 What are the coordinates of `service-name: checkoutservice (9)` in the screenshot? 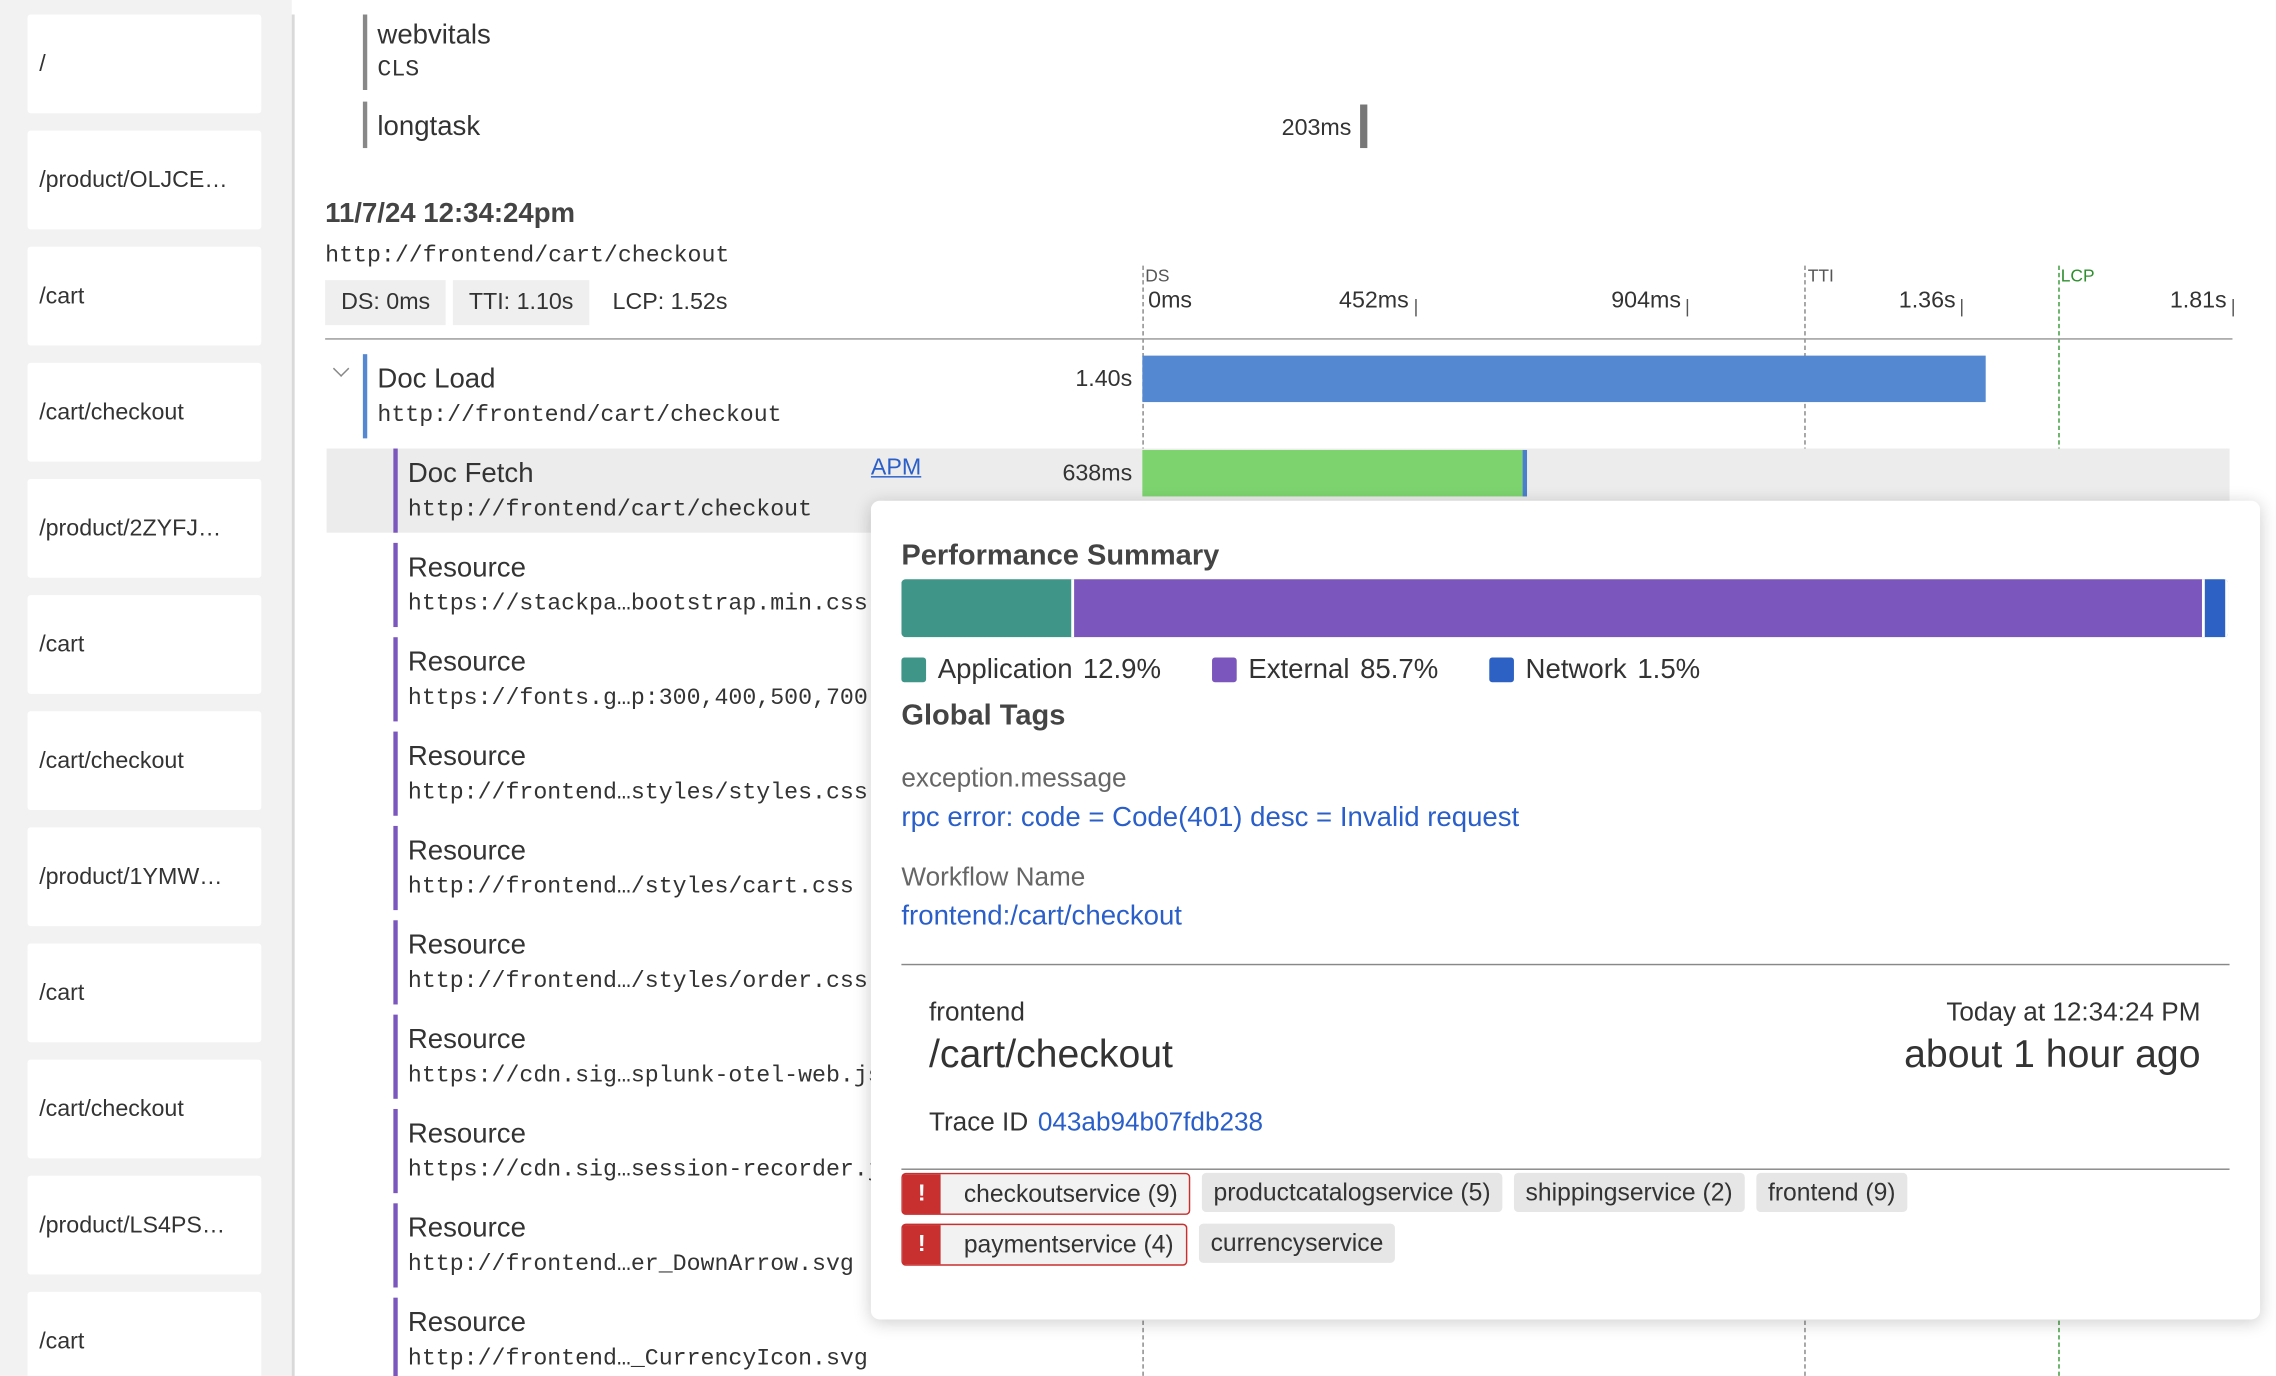 It's located at (1070, 1193).